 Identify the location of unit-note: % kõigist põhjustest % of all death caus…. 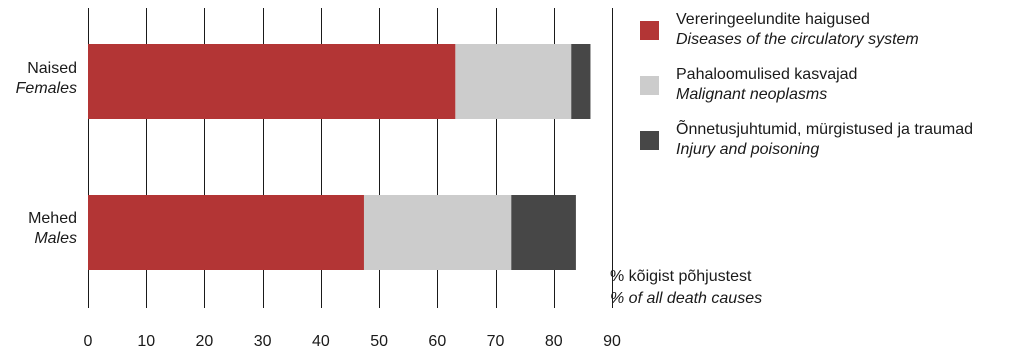
(686, 288).